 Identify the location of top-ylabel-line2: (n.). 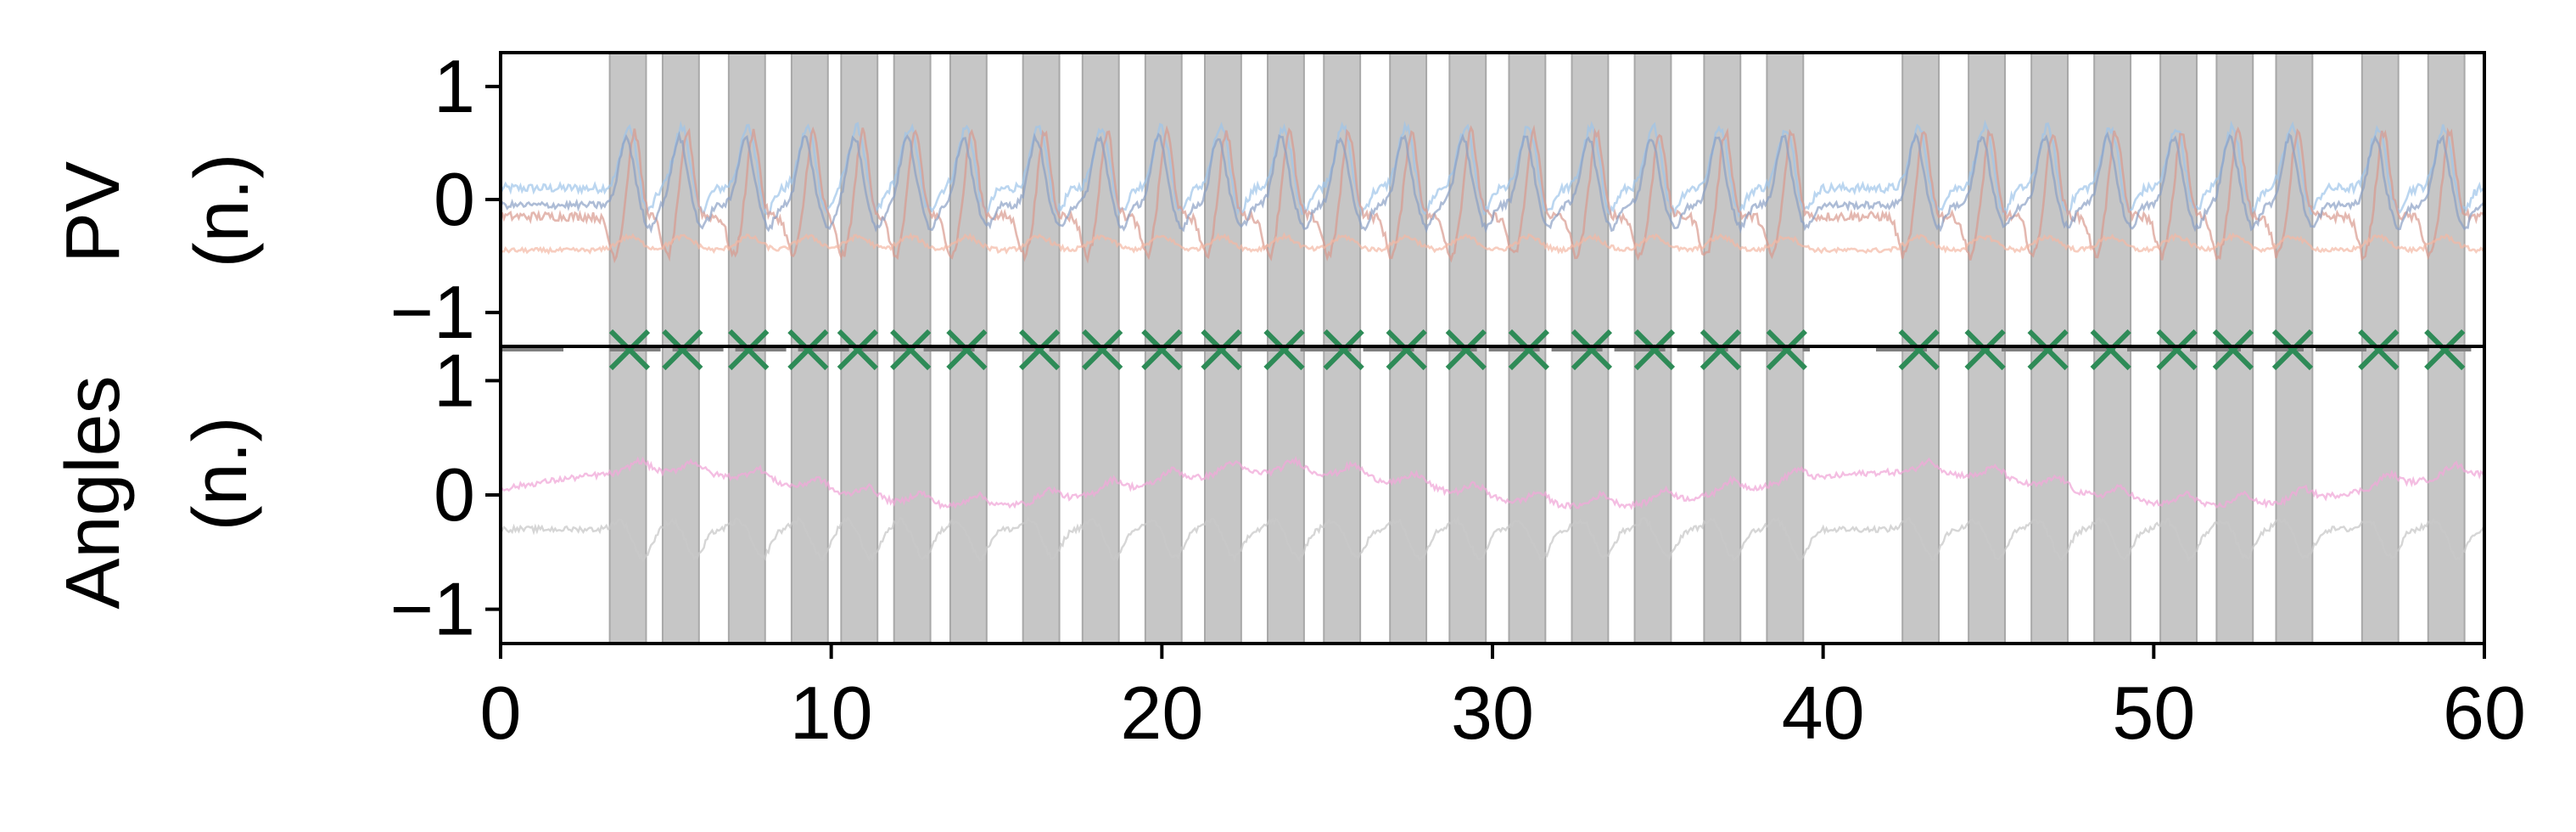
(223, 211).